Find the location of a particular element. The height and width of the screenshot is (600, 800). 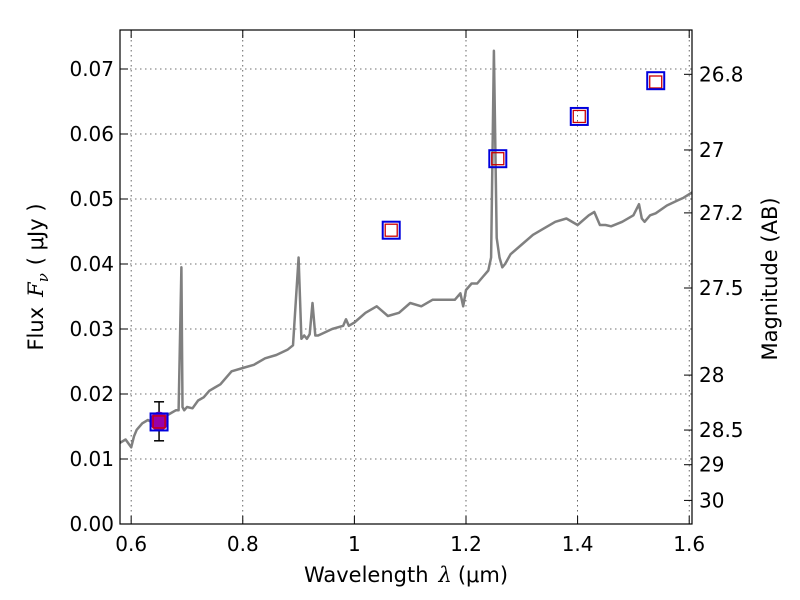

y-tick-label: 0.02 is located at coordinates (91, 394).